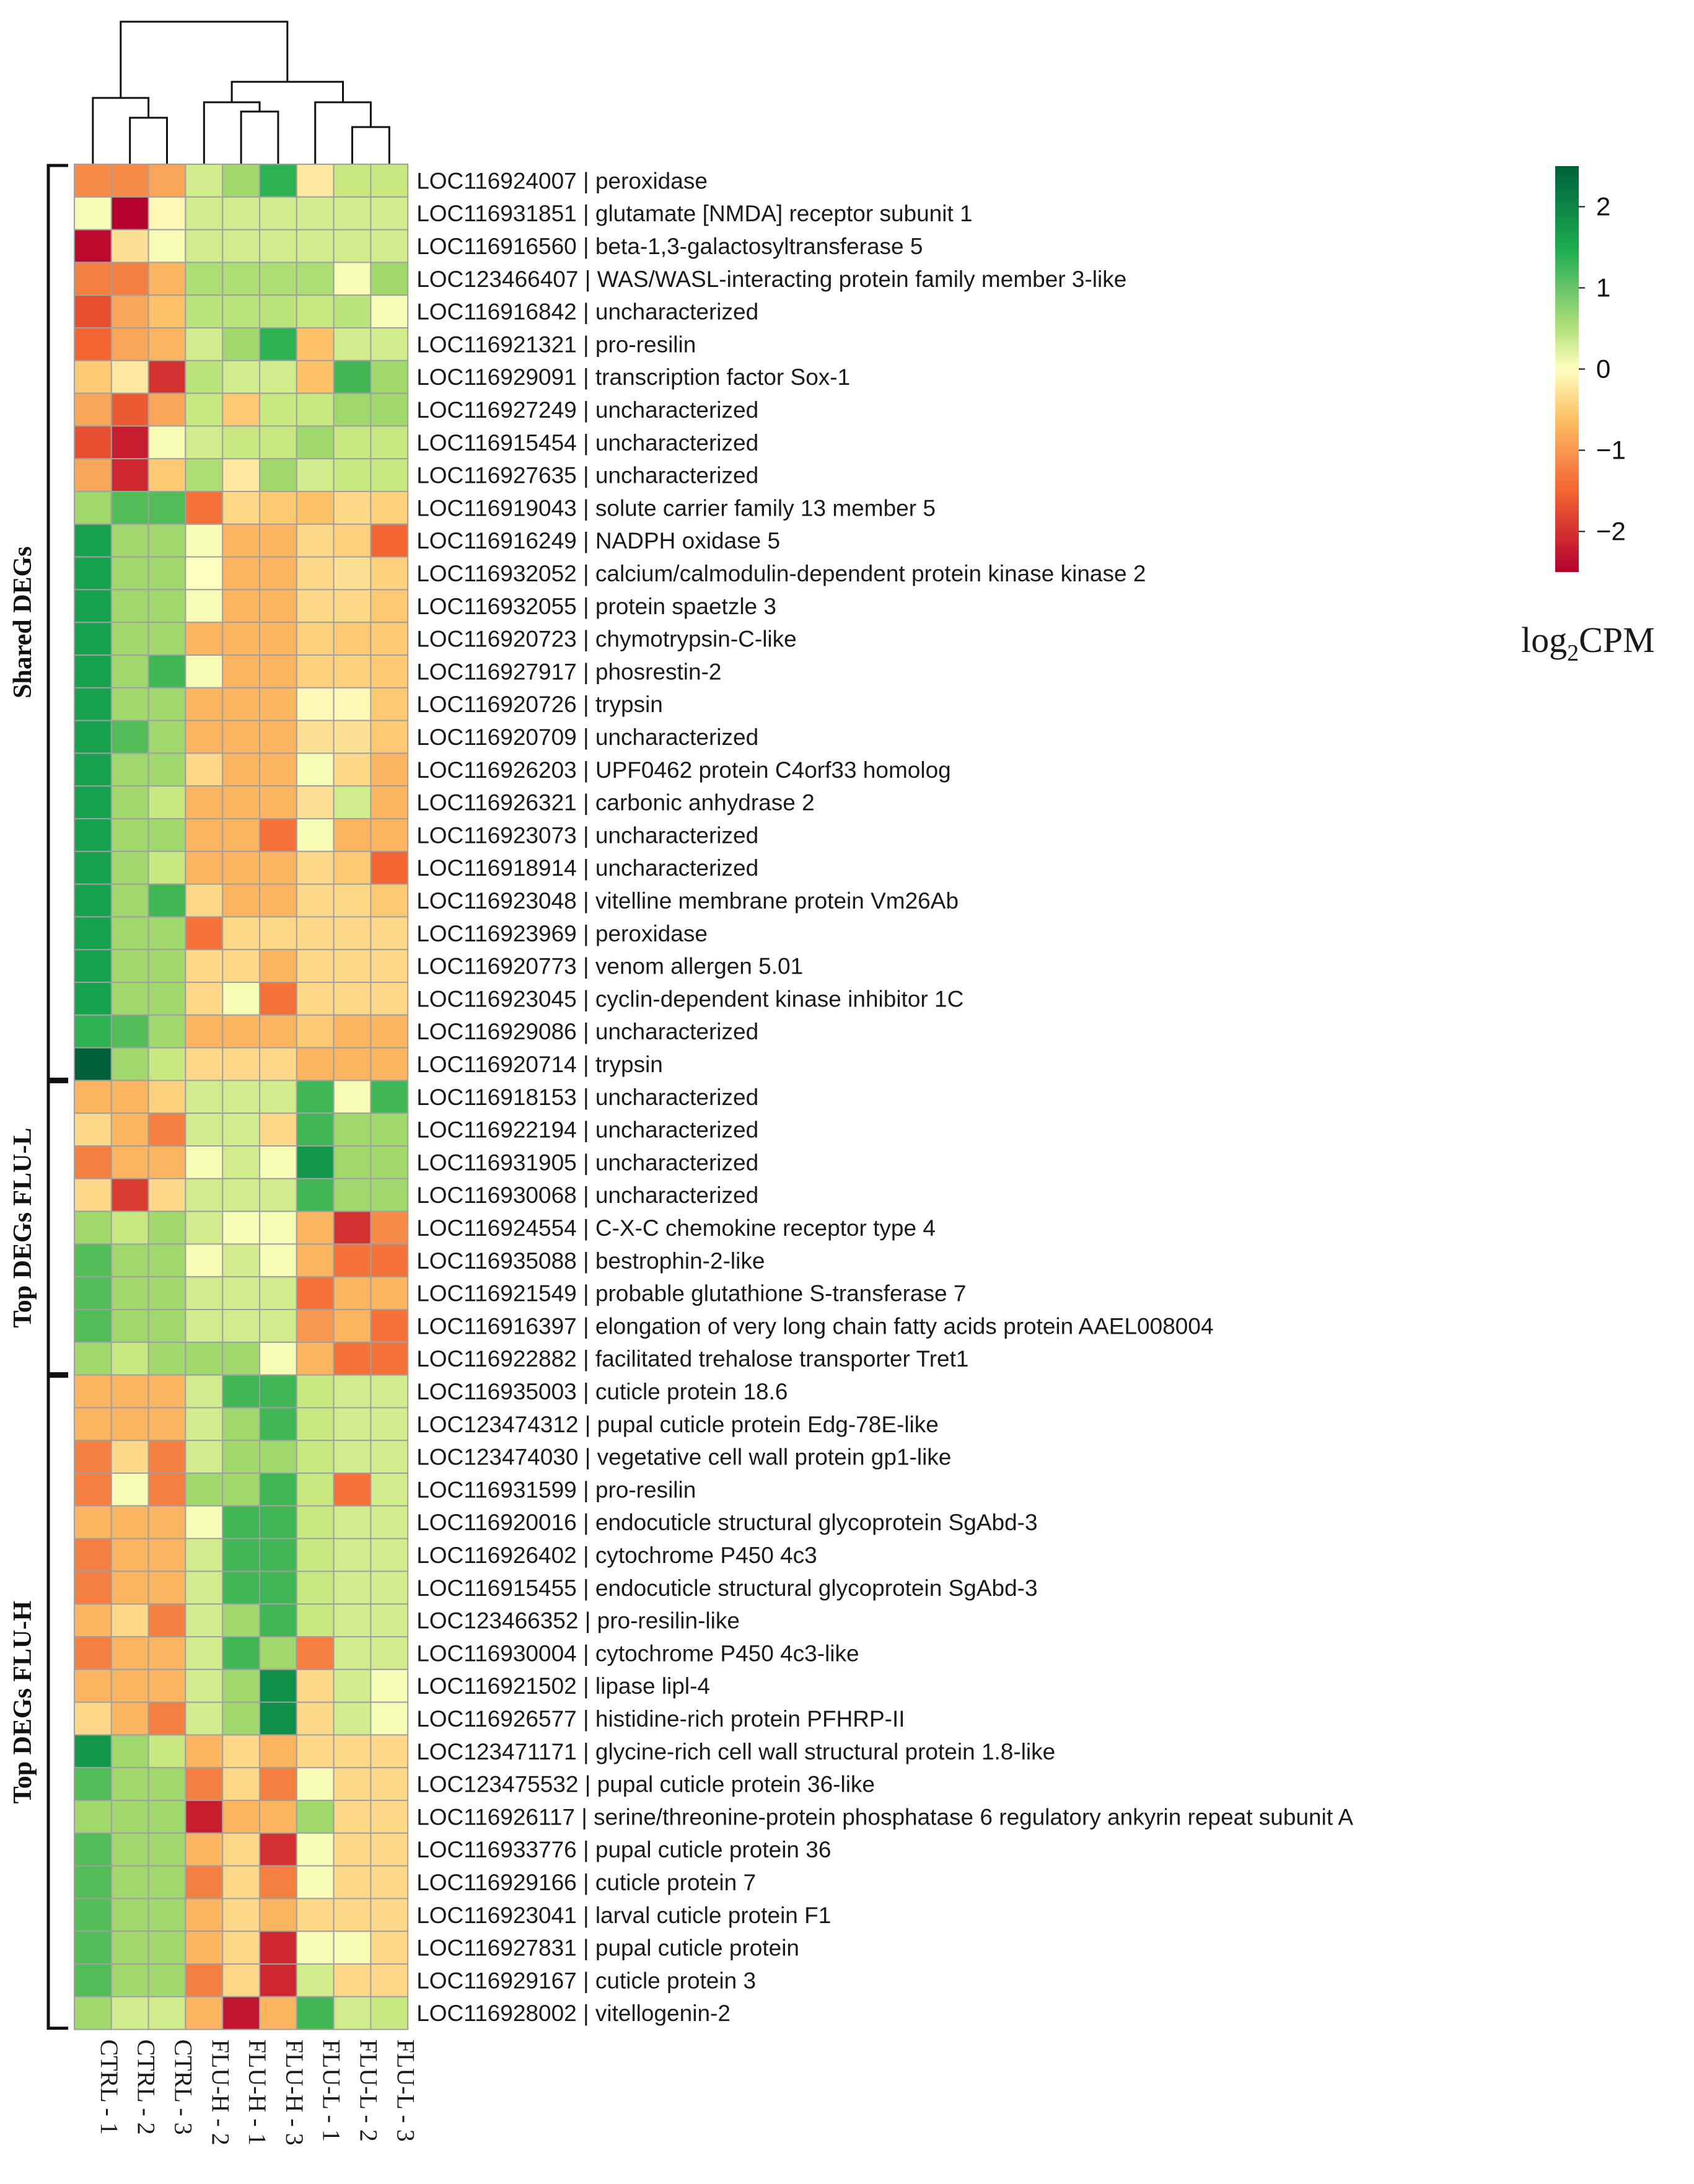 The width and height of the screenshot is (1694, 2184). What do you see at coordinates (587, 410) in the screenshot?
I see `row-label: LOC116927249 | uncharacterized` at bounding box center [587, 410].